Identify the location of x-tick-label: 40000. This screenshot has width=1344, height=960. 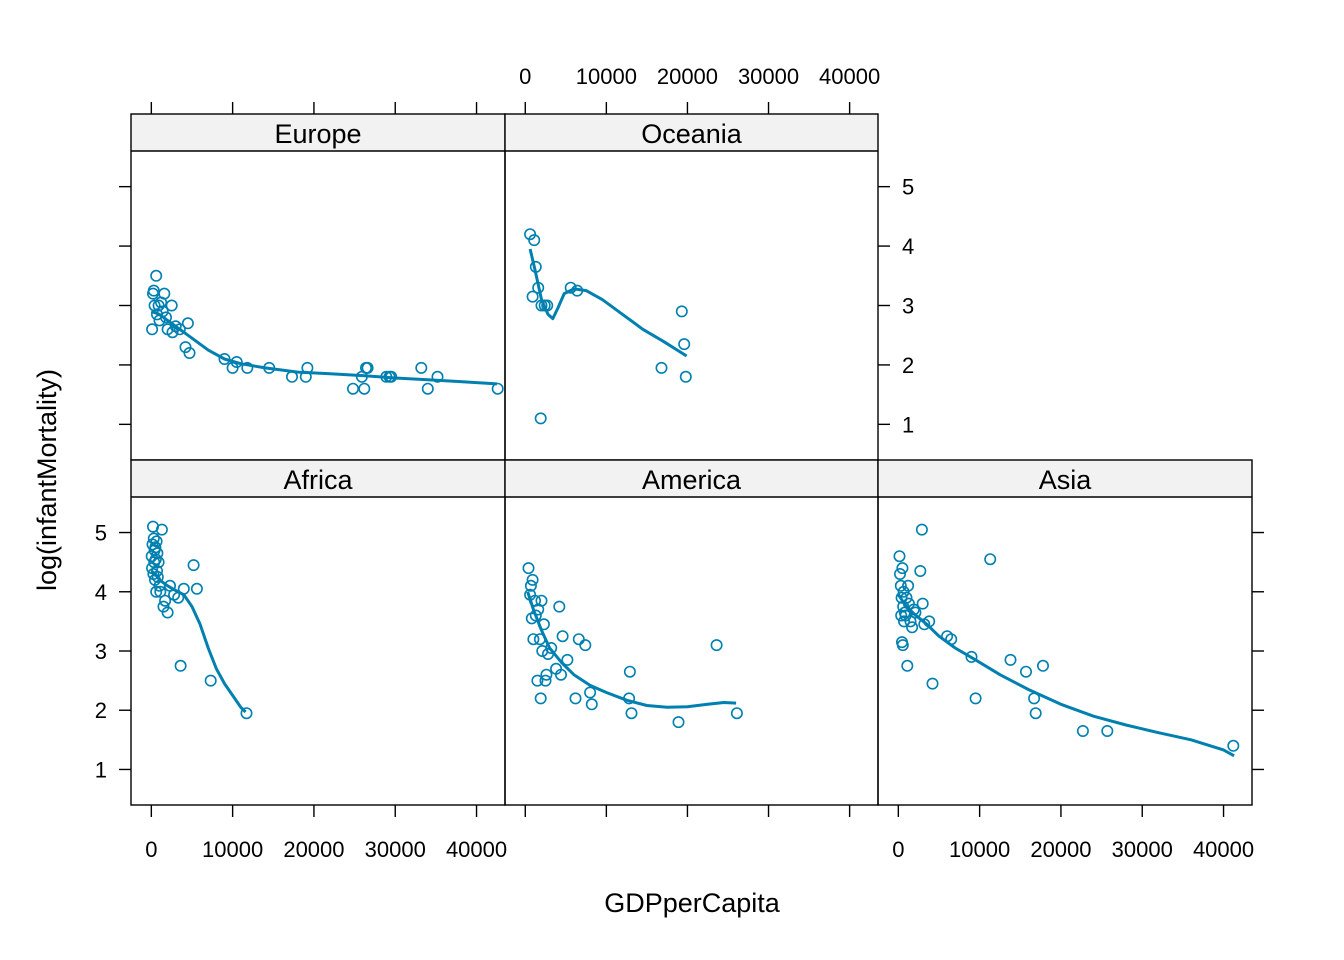
(1223, 849).